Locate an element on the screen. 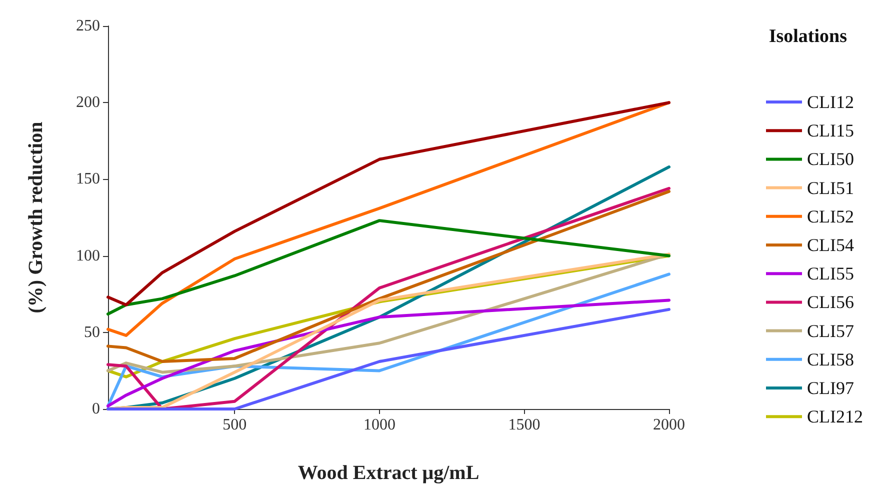 This screenshot has height=504, width=886. x-tick-label: 1500 is located at coordinates (524, 425).